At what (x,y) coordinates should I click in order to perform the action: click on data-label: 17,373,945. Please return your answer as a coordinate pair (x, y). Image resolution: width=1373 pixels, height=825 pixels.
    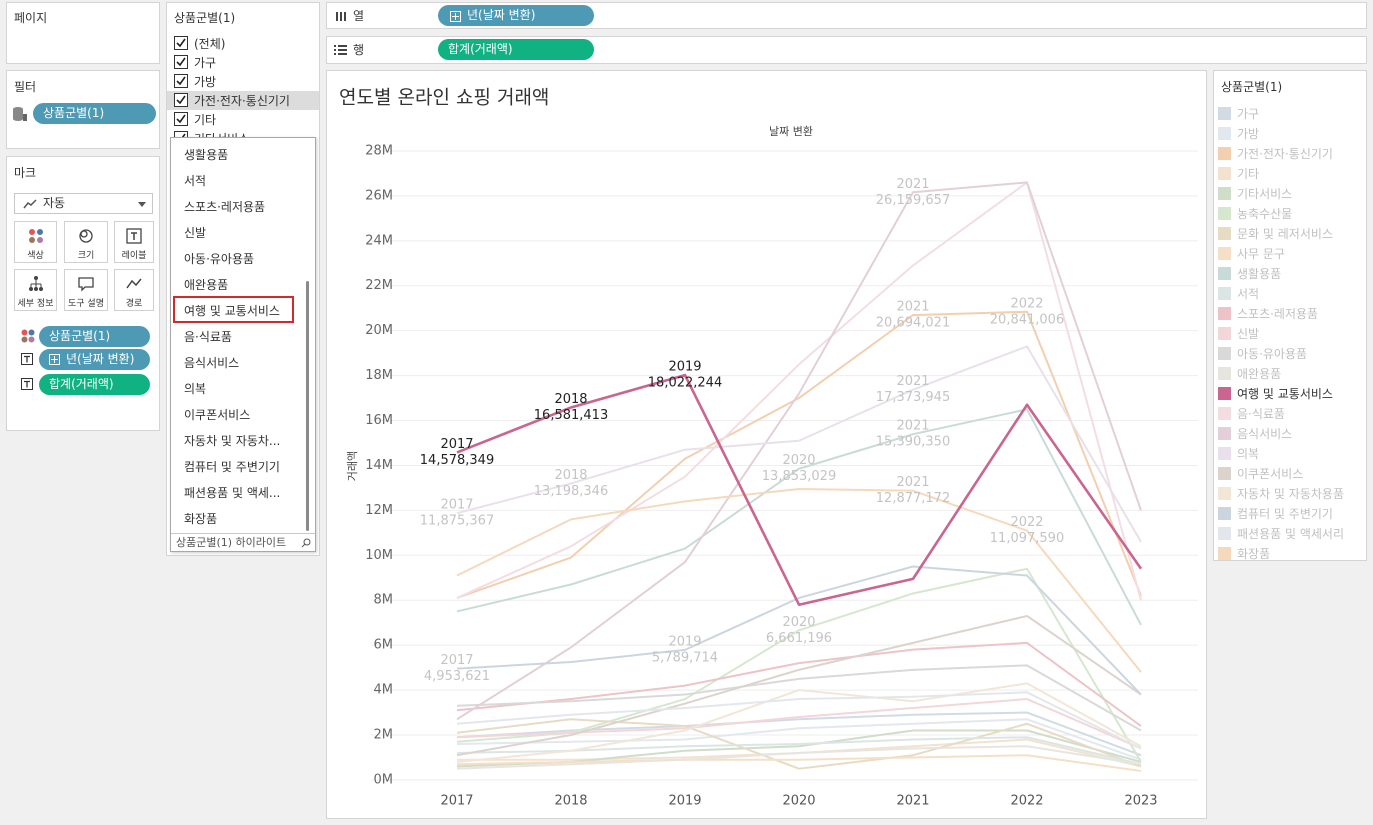
    Looking at the image, I should click on (913, 397).